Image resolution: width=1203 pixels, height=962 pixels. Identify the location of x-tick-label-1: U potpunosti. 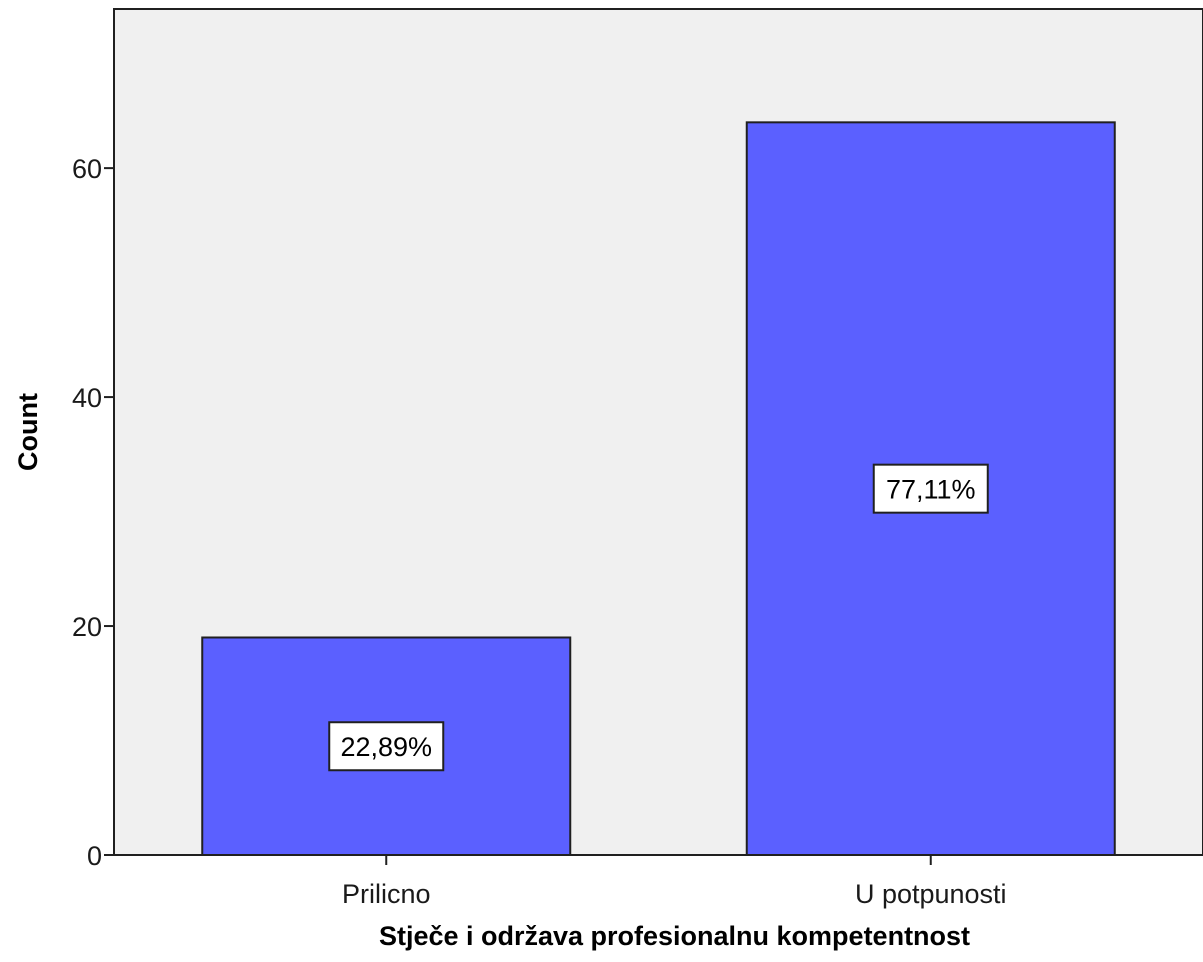
(931, 894).